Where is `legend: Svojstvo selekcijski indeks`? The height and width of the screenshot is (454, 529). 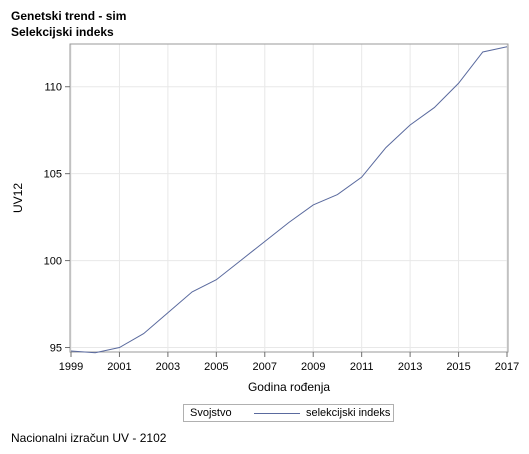
legend: Svojstvo selekcijski indeks is located at coordinates (288, 413).